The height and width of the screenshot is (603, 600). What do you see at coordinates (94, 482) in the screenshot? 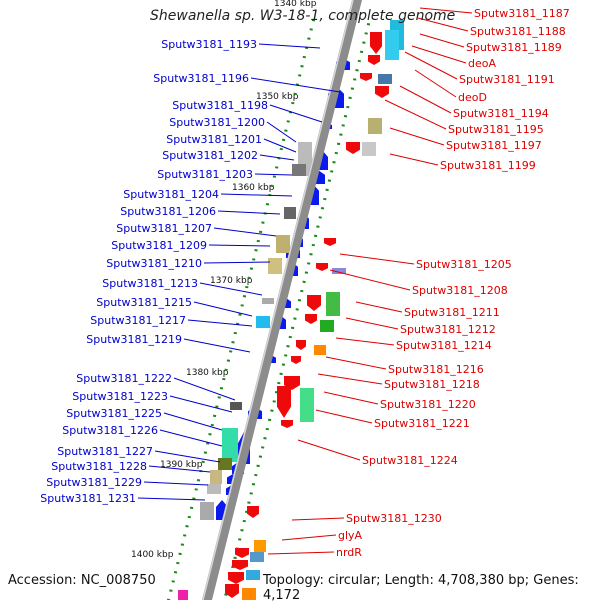
I see `gene-label-left: Sputw3181_1229` at bounding box center [94, 482].